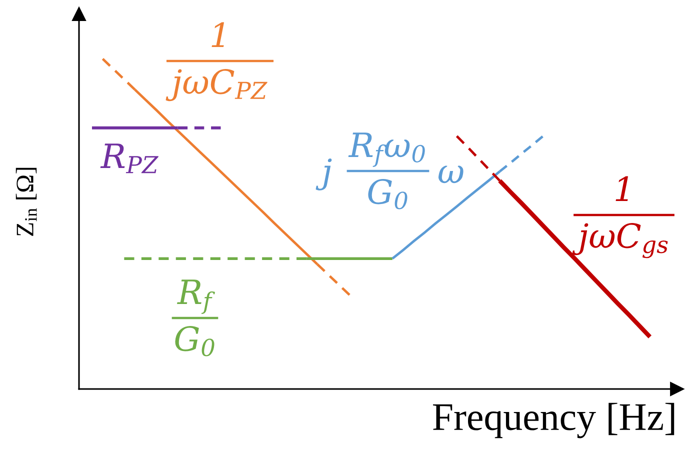 The height and width of the screenshot is (450, 685). Describe the element at coordinates (620, 217) in the screenshot. I see `annotation: 1 jωC$_{gs}$` at that location.